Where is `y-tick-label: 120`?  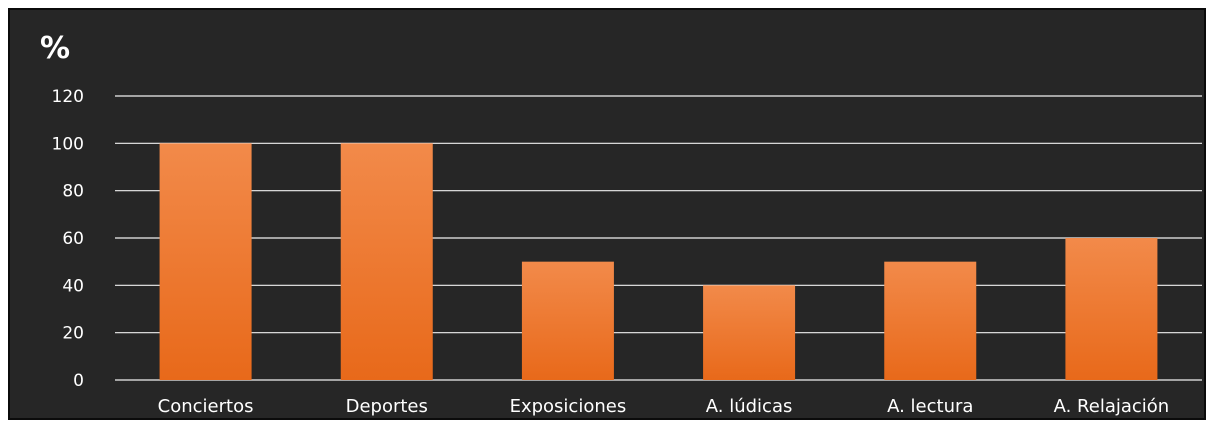 y-tick-label: 120 is located at coordinates (68, 97).